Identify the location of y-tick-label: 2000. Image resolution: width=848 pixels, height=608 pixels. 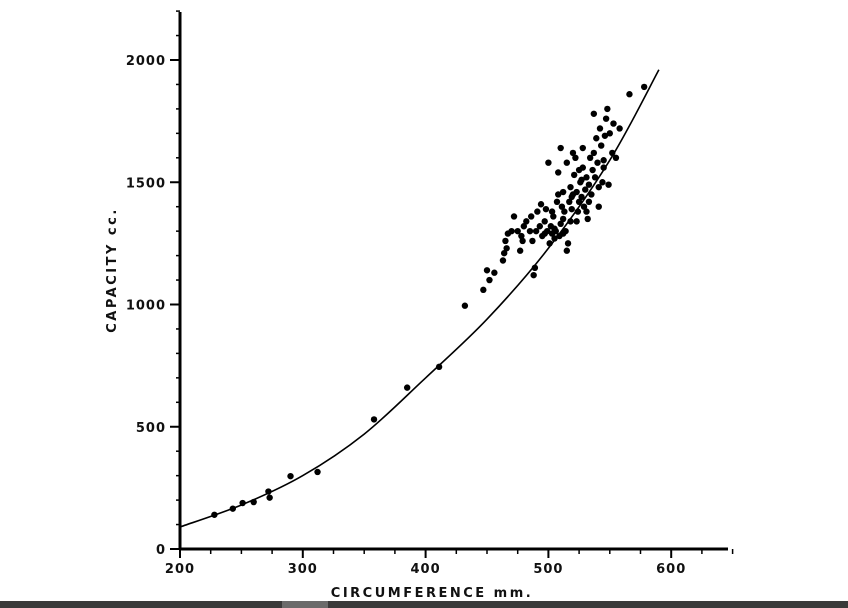
(146, 61).